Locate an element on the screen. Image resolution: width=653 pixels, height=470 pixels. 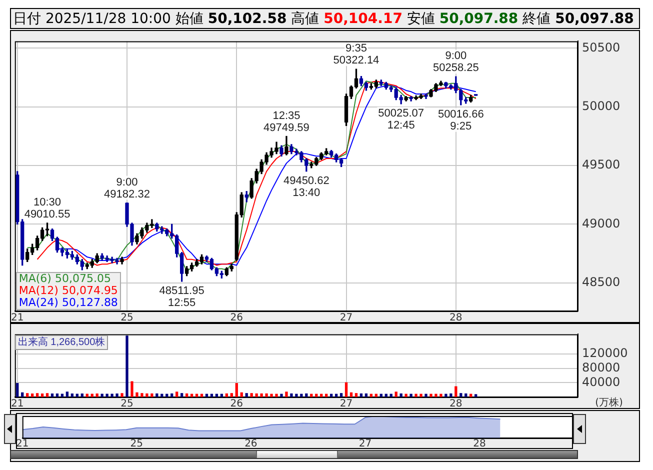
text: MA(24) 50,127.88 is located at coordinates (68, 302).